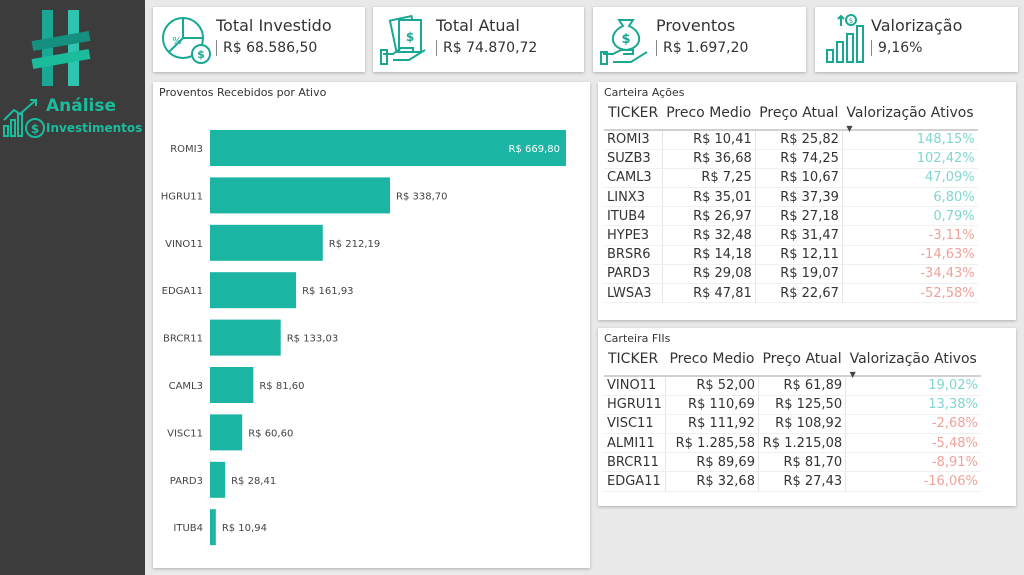  I want to click on cell-preco-atual: R$ 27,18, so click(798, 216).